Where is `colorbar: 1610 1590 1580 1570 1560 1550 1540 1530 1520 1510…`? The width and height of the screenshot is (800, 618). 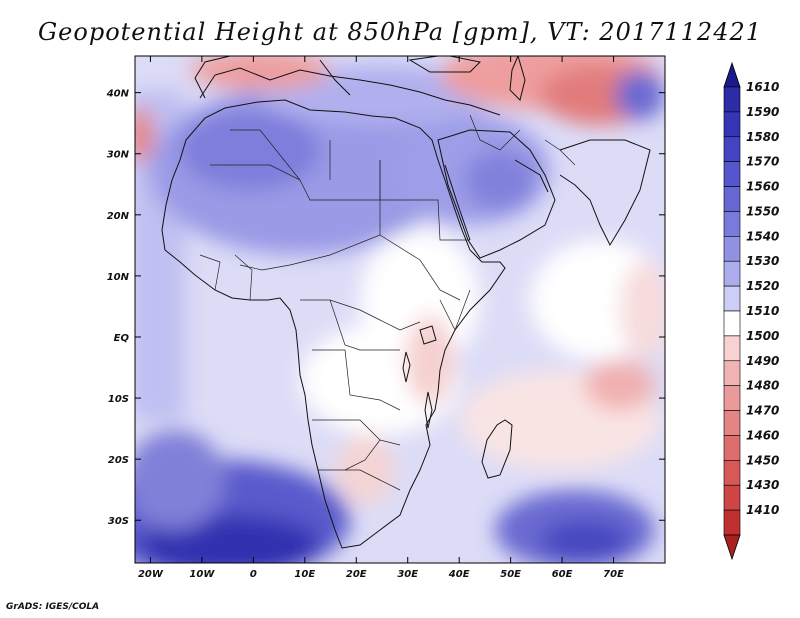 colorbar: 1610 1590 1580 1570 1560 1550 1540 1530 1520 1510… is located at coordinates (751, 311).